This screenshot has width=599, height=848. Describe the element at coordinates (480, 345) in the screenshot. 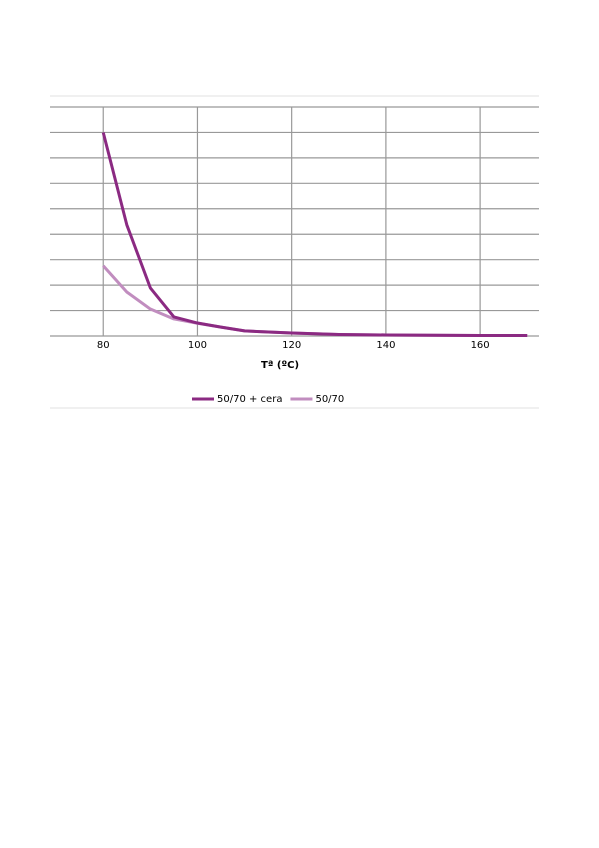

I see `x-tick-label: 160` at that location.